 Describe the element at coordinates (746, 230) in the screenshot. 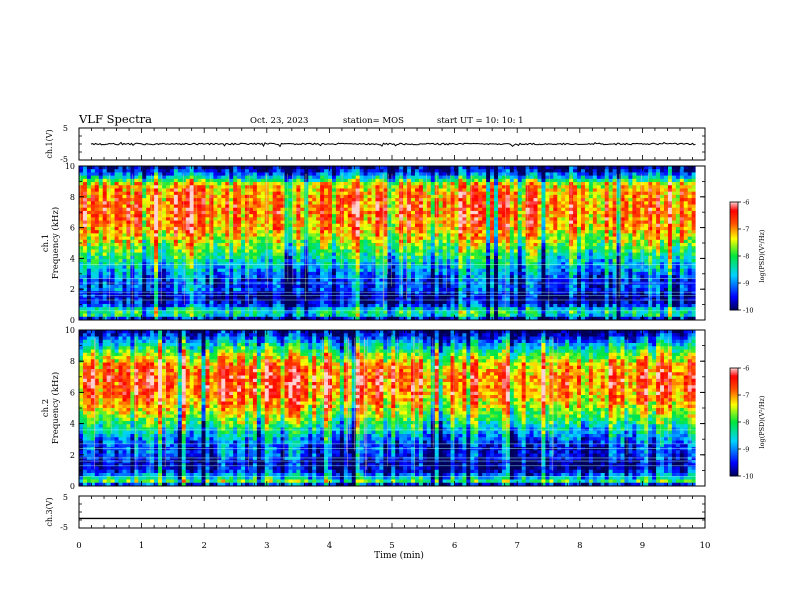

I see `ch1-colorbar-tick-label: -7` at that location.